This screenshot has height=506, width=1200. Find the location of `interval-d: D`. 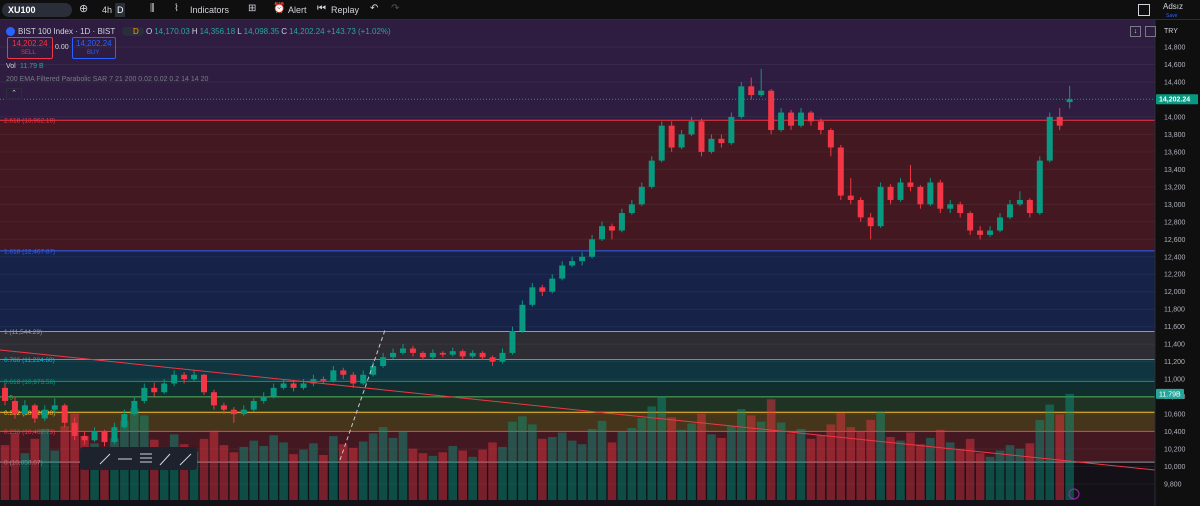

interval-d: D is located at coordinates (120, 10).